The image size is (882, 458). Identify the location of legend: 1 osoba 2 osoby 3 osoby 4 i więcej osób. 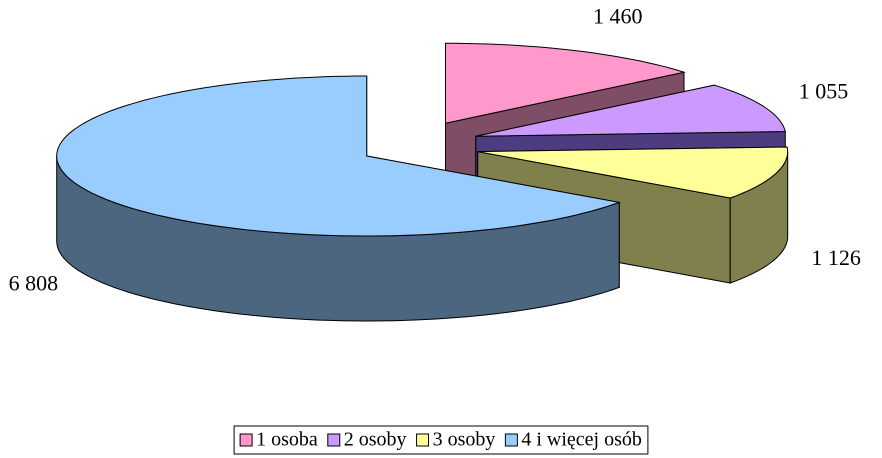
(441, 440).